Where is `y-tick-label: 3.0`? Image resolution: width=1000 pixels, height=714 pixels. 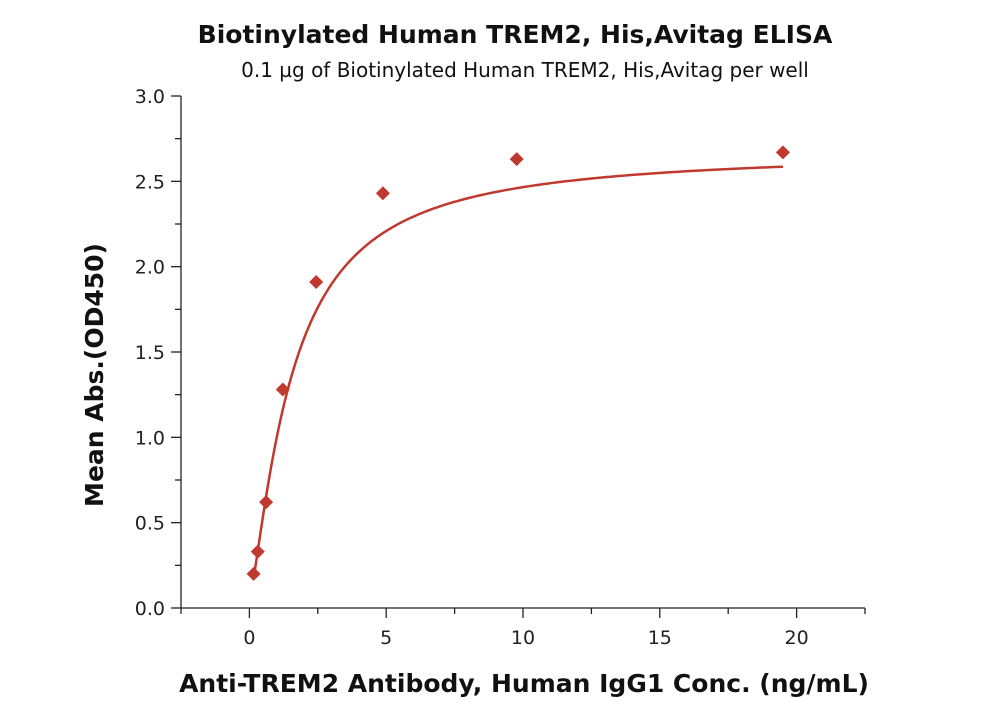
y-tick-label: 3.0 is located at coordinates (150, 97).